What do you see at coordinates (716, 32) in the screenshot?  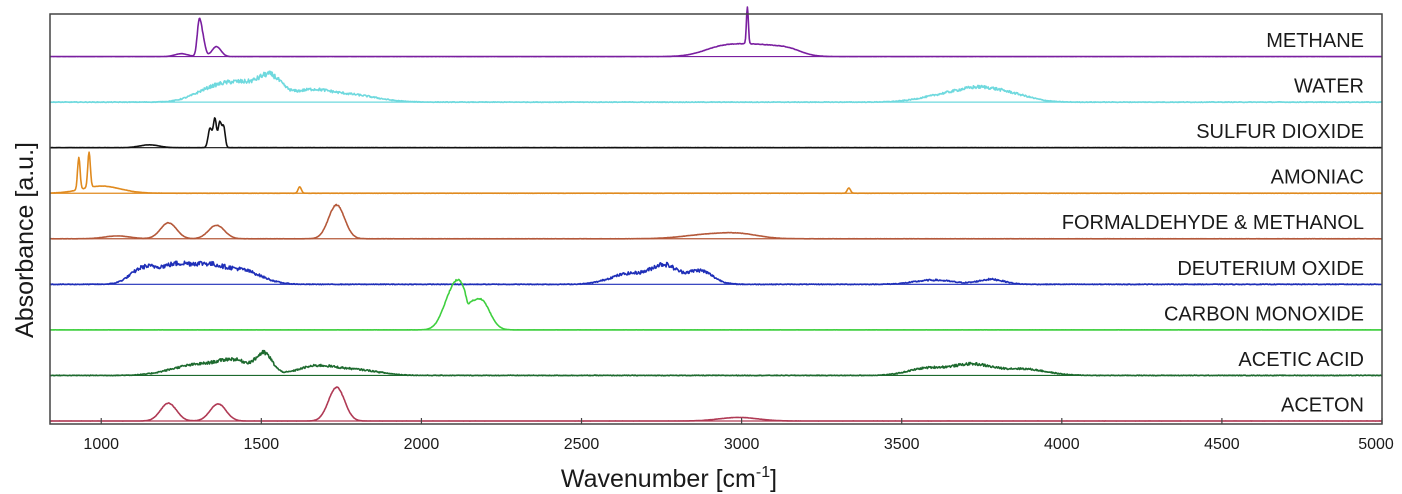 I see `spectrum-panel: METHANE` at bounding box center [716, 32].